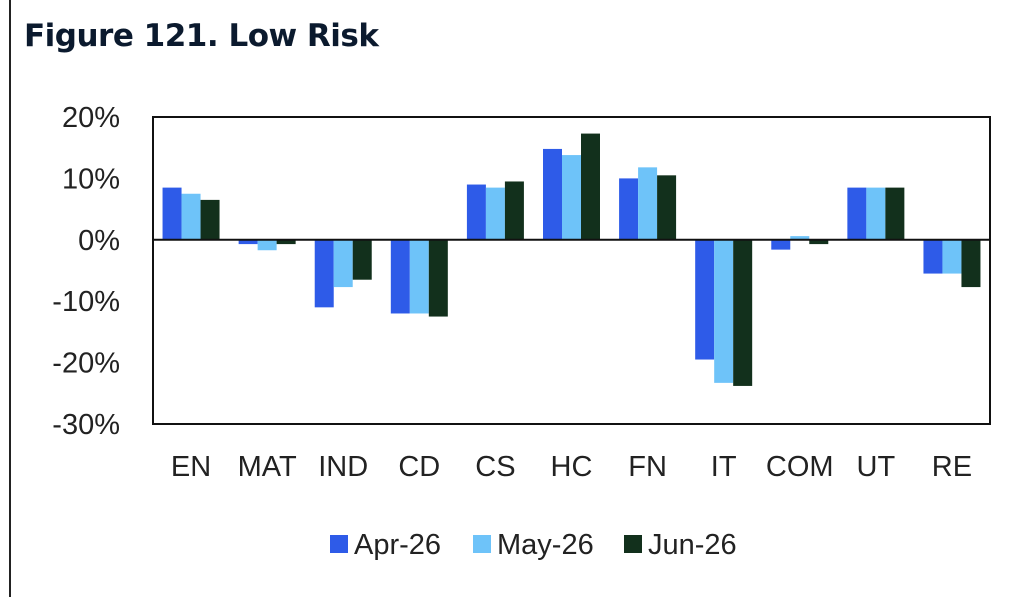 The width and height of the screenshot is (1015, 597). What do you see at coordinates (495, 467) in the screenshot?
I see `x-tick-label: CS` at bounding box center [495, 467].